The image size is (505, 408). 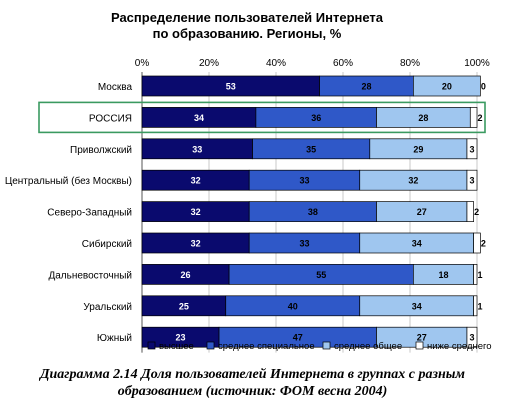 What do you see at coordinates (247, 17) in the screenshot?
I see `chart-title-line: Распределение пользователей Интернета` at bounding box center [247, 17].